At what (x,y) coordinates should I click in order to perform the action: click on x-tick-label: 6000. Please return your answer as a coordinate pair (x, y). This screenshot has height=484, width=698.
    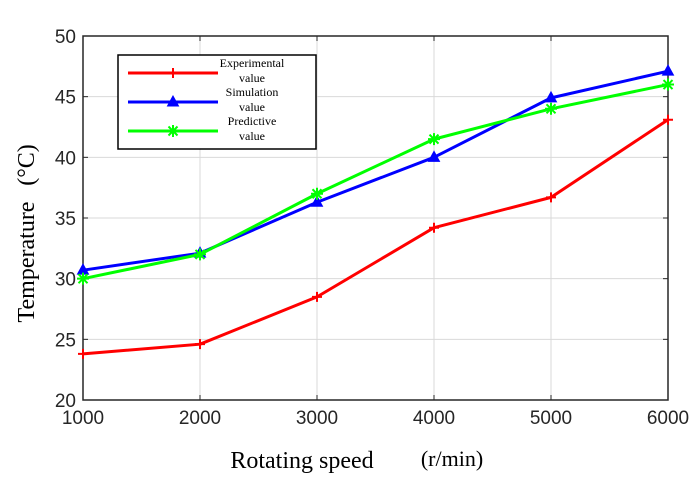
    Looking at the image, I should click on (668, 418).